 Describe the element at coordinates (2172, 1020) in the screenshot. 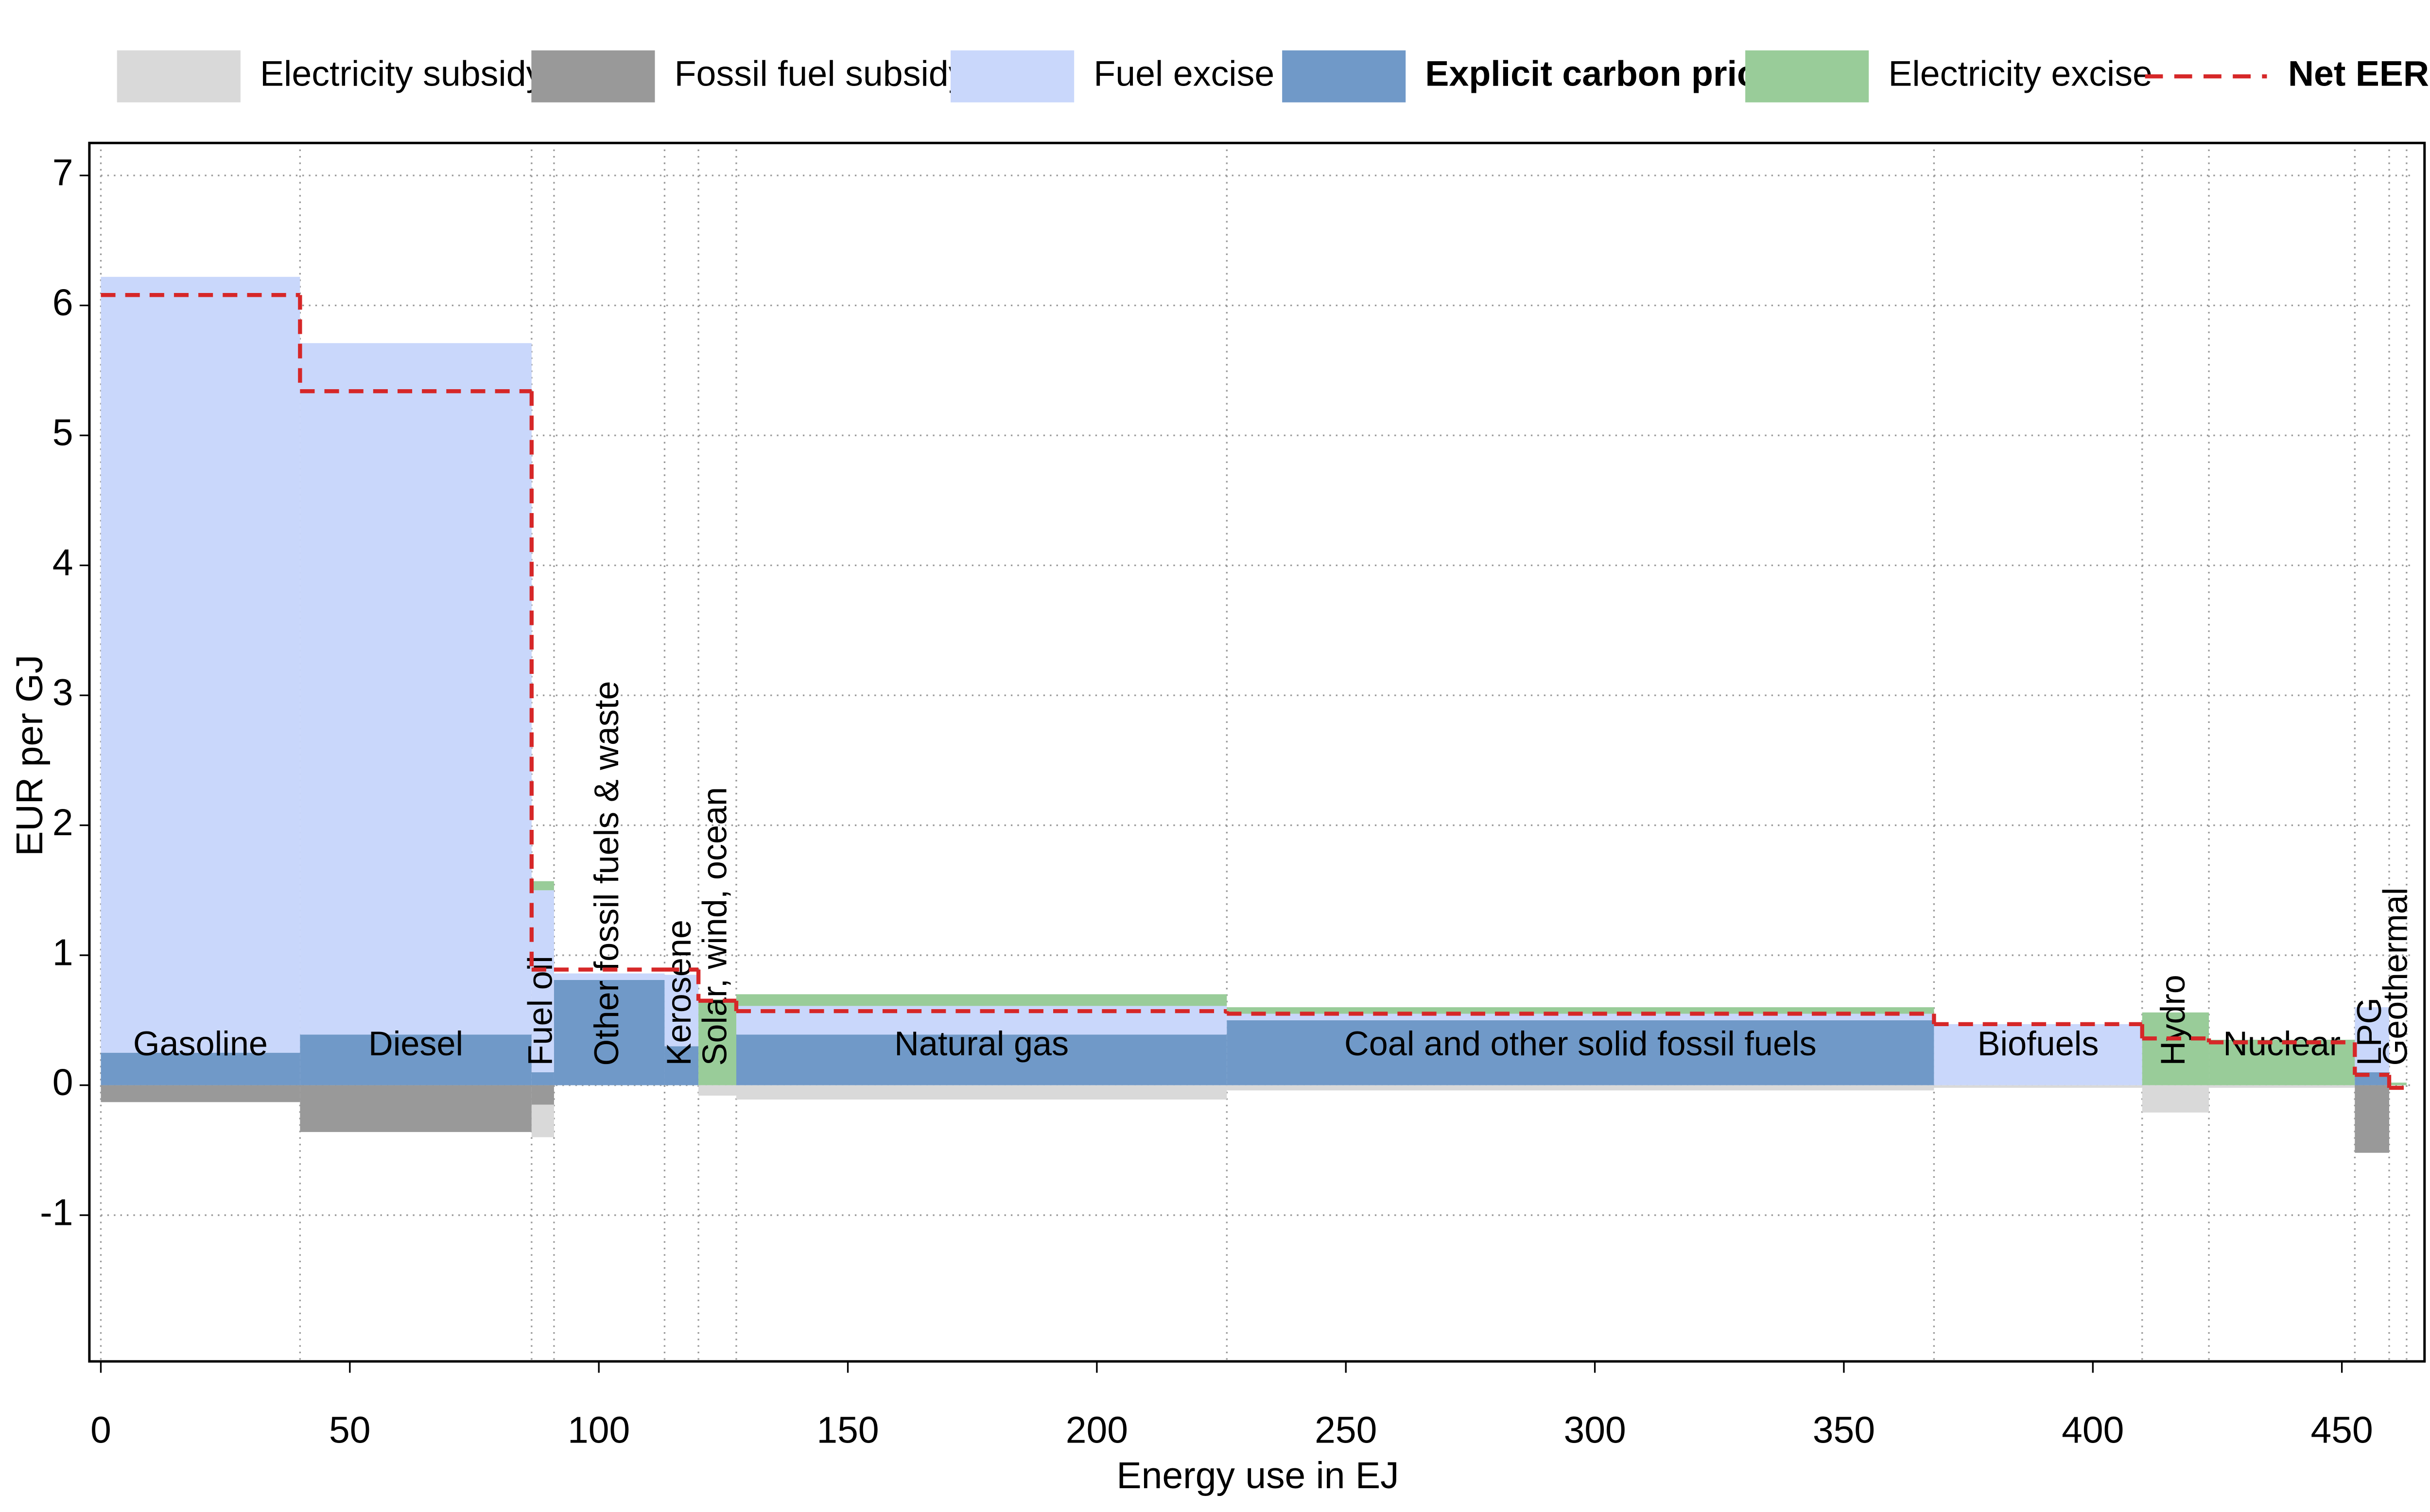

I see `category-label: Hydro` at that location.